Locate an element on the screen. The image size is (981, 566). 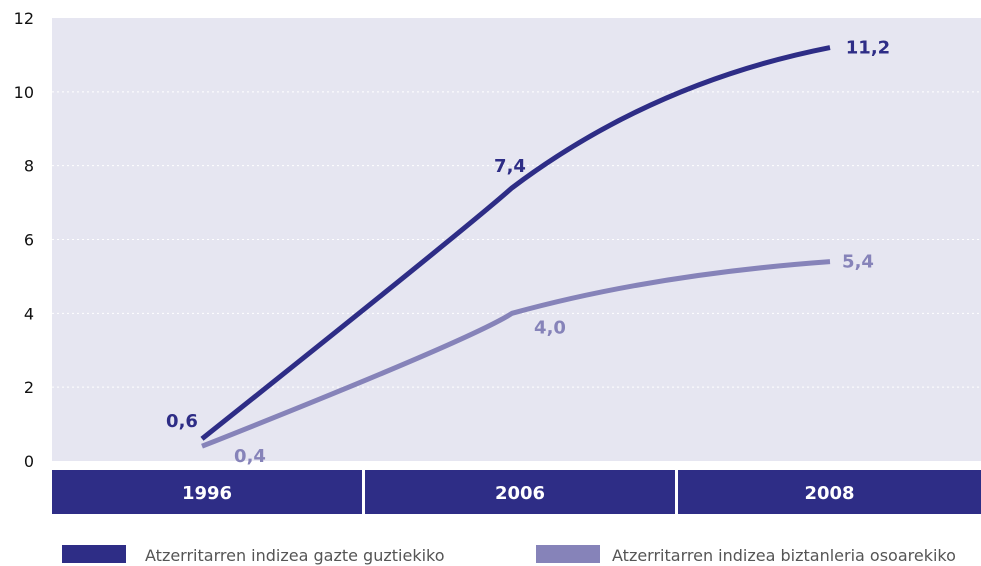
y-tick-label: 4 is located at coordinates (29, 313).